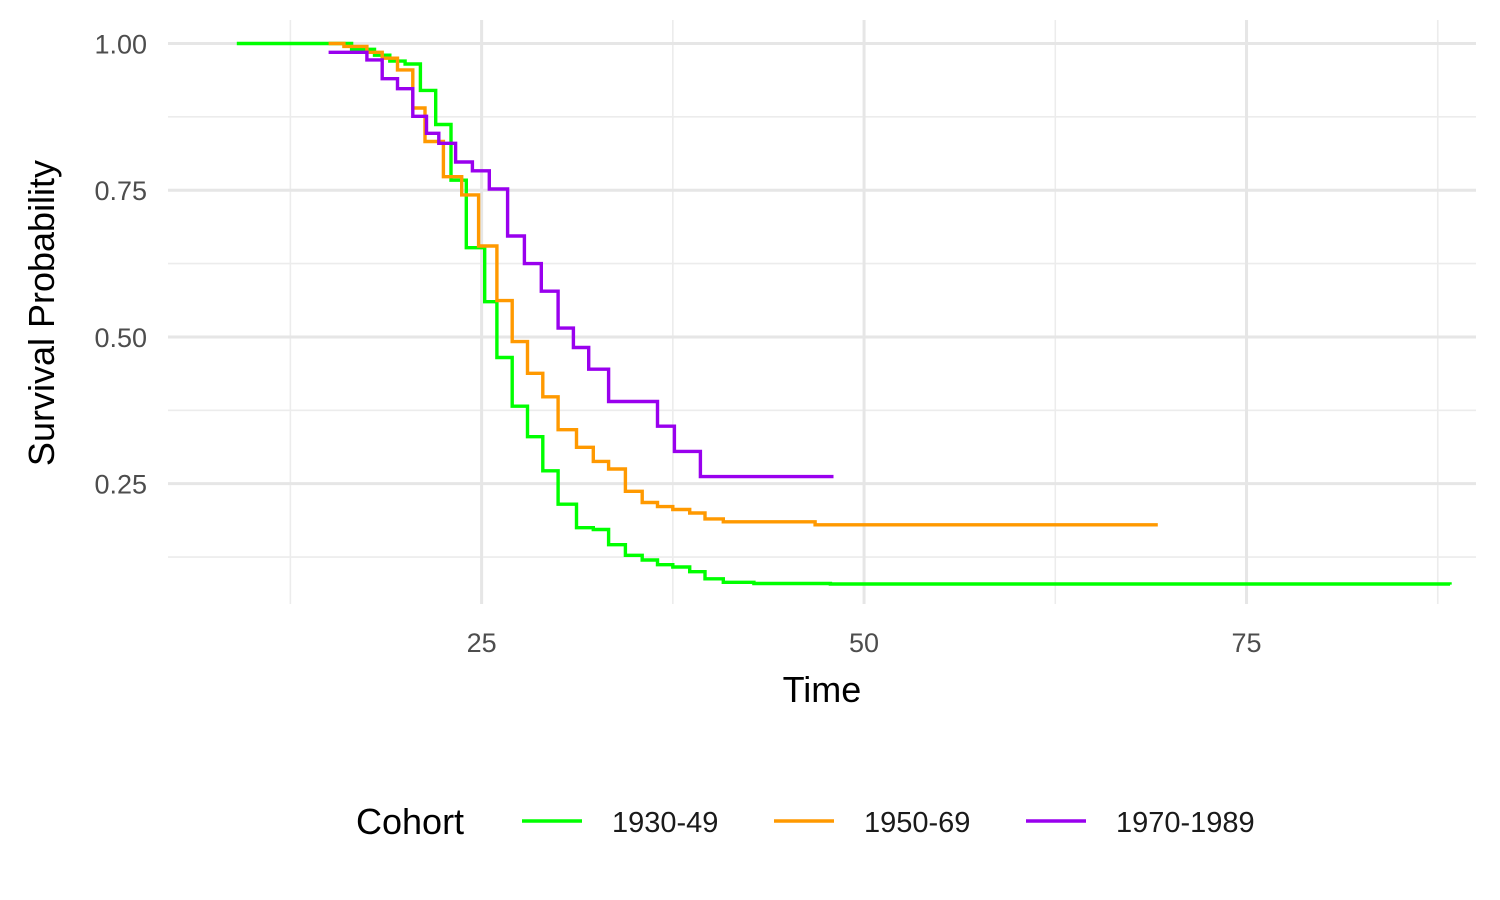 The width and height of the screenshot is (1500, 900). Describe the element at coordinates (665, 823) in the screenshot. I see `legend-label-1930-49: 1930-49` at that location.